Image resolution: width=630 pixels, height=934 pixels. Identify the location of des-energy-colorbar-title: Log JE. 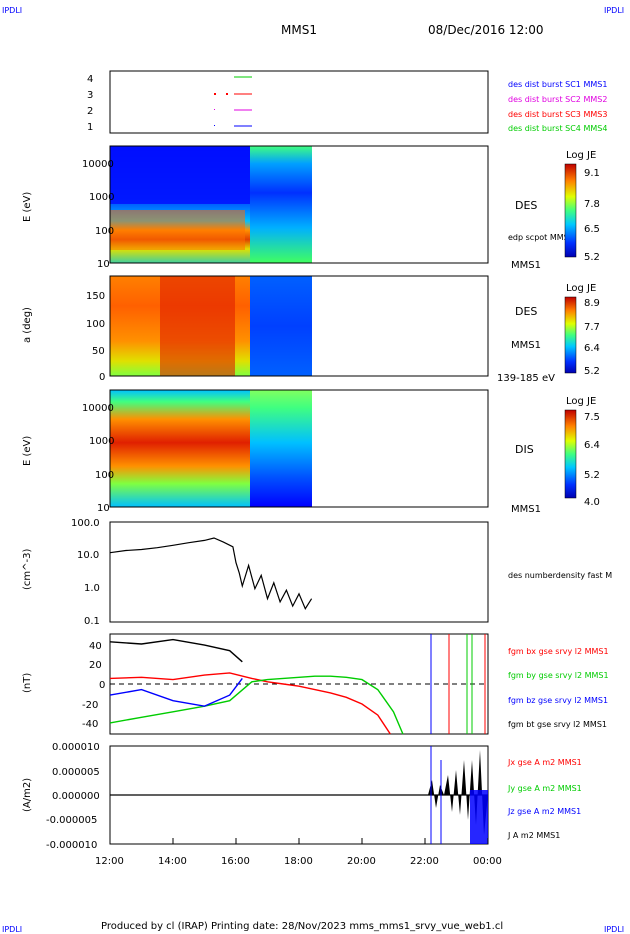
(581, 155).